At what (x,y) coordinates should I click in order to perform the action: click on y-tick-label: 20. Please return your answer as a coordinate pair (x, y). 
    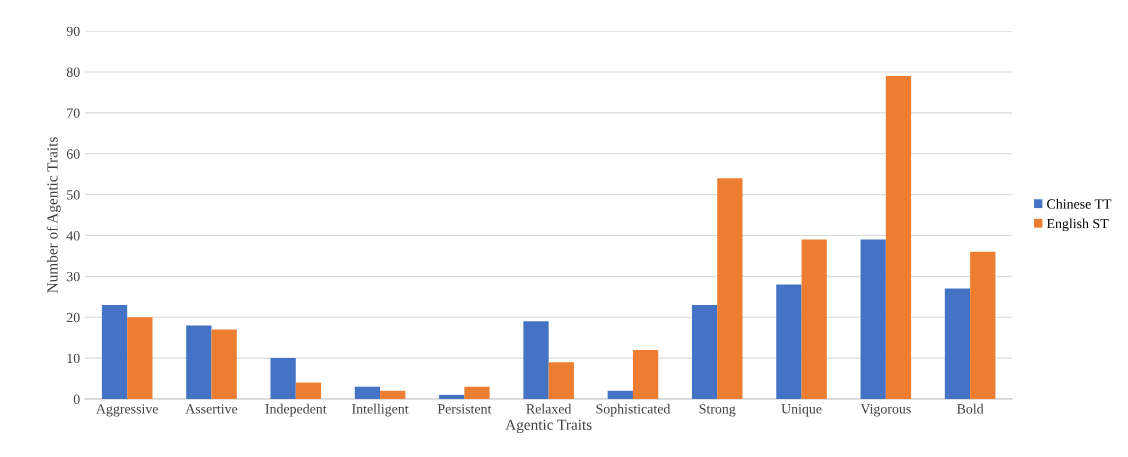
    Looking at the image, I should click on (73, 317).